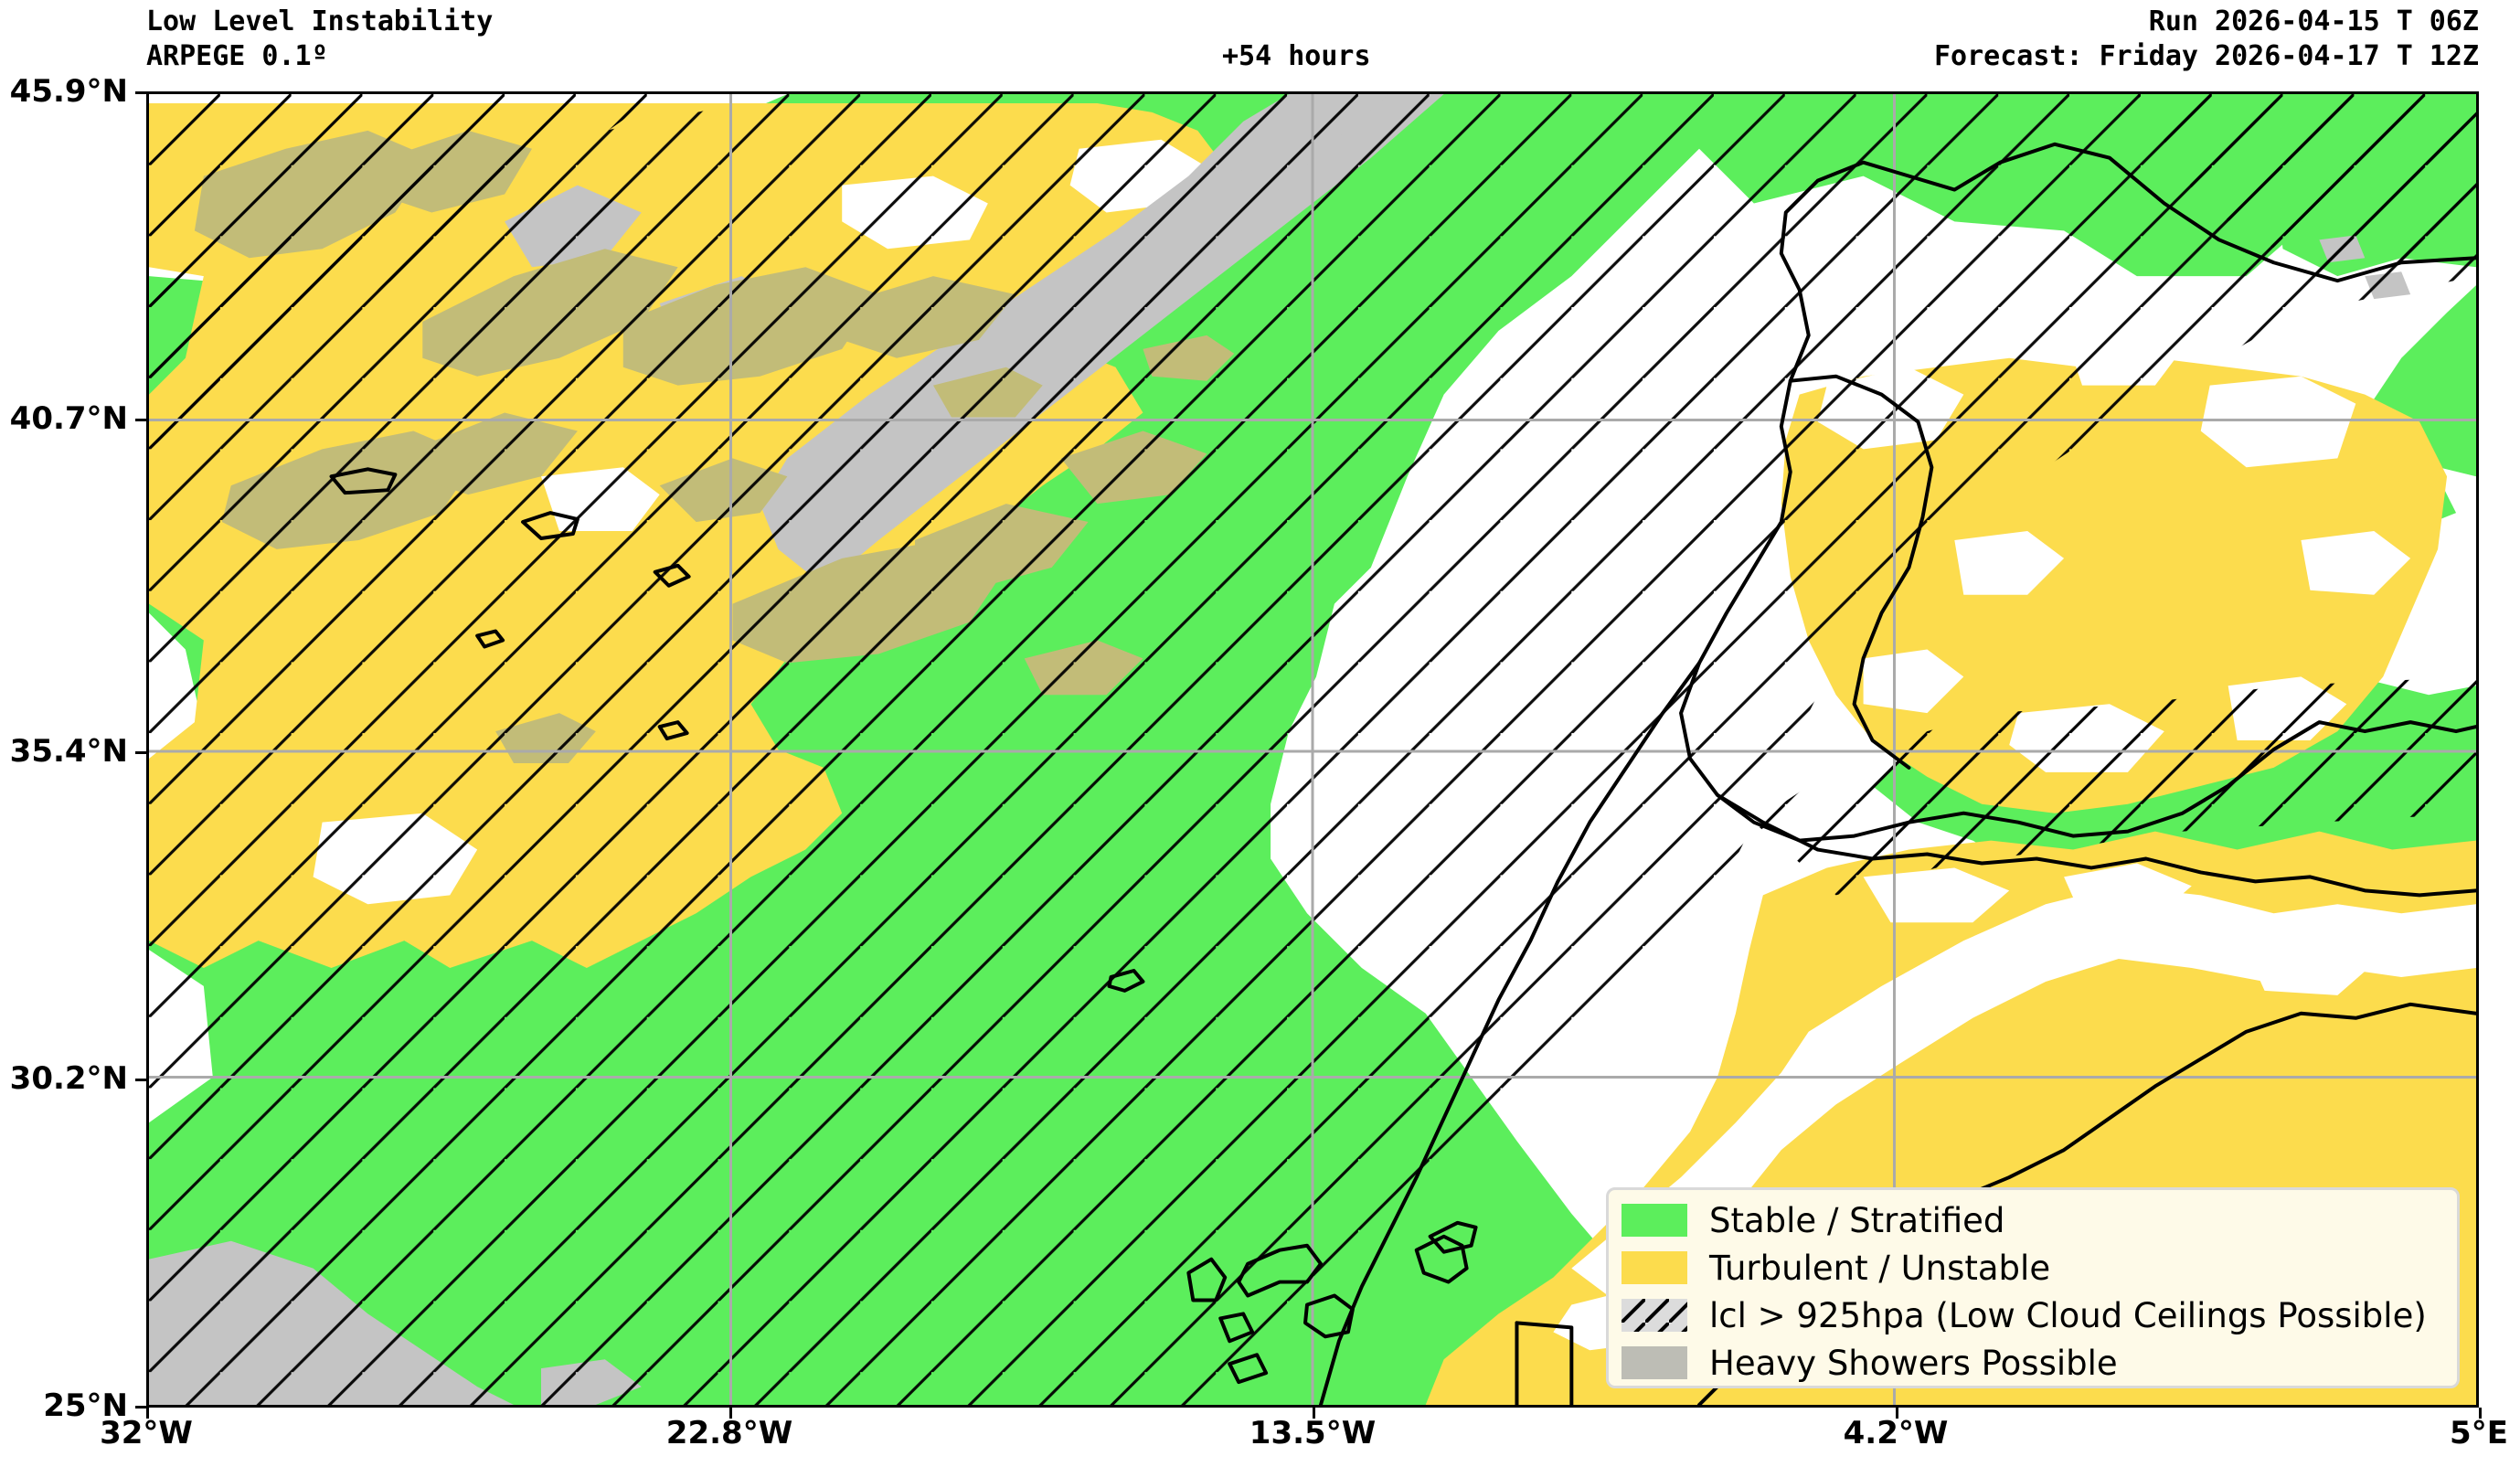 The width and height of the screenshot is (2520, 1467). I want to click on y-axis-tick-label-1: 40.7°N, so click(68, 418).